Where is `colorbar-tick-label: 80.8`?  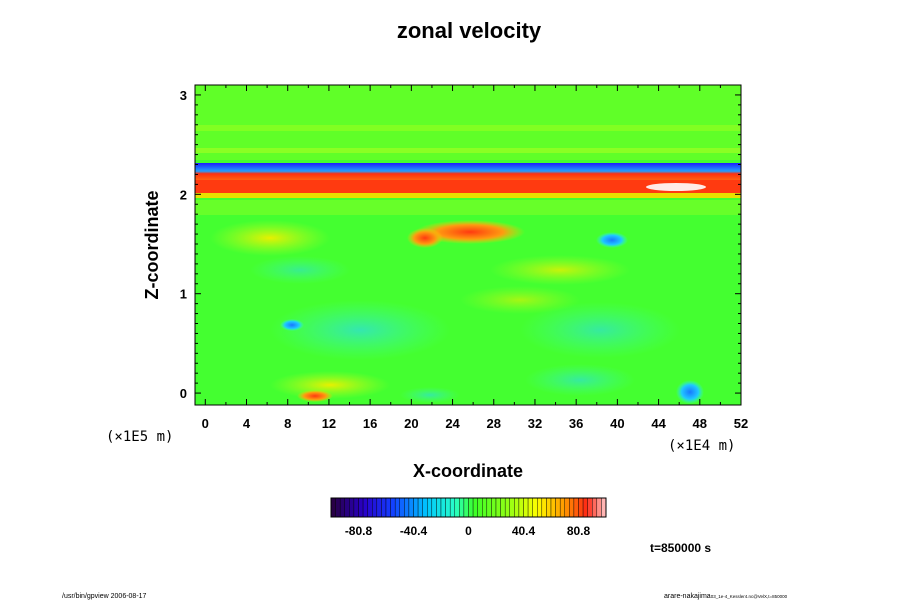
colorbar-tick-label: 80.8 is located at coordinates (579, 531).